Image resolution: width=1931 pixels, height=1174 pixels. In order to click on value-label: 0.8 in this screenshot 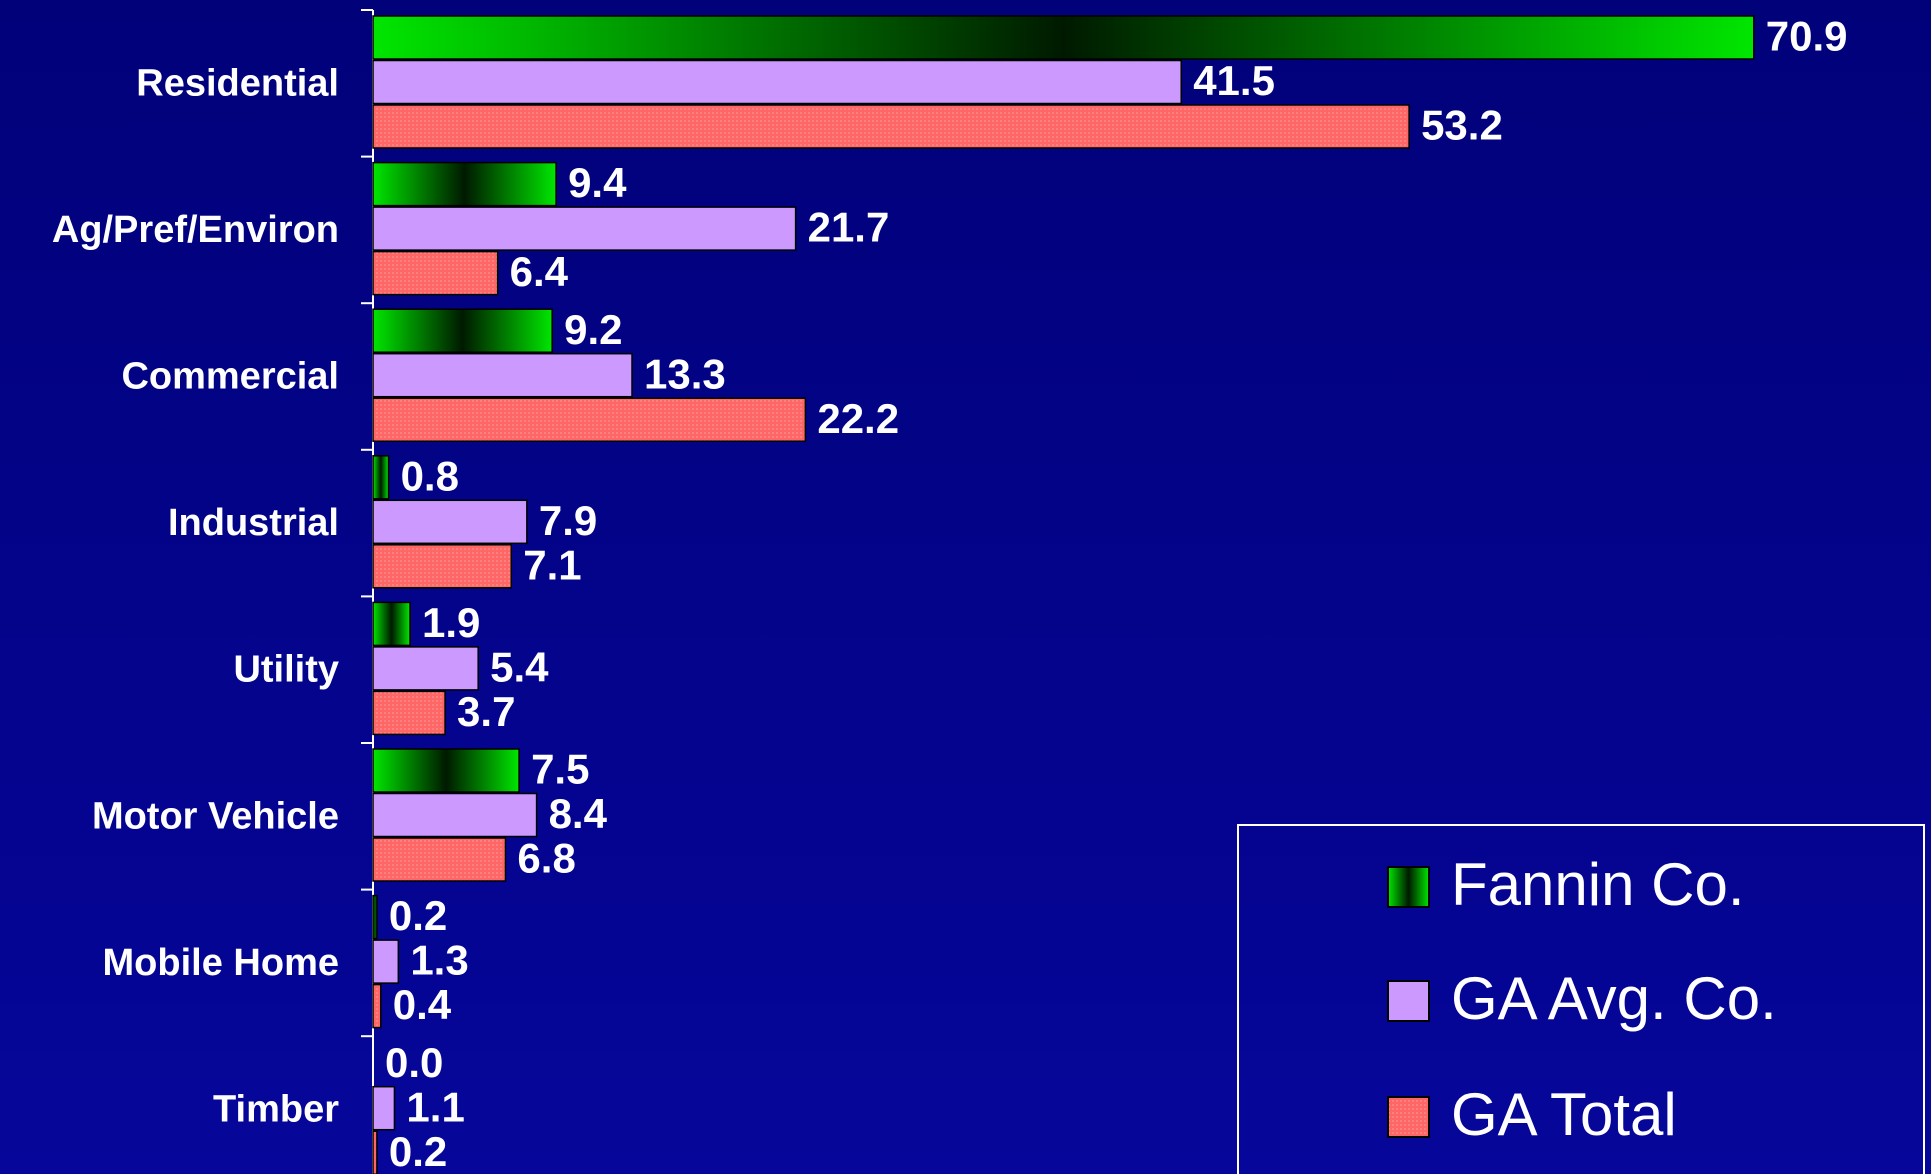, I will do `click(430, 475)`.